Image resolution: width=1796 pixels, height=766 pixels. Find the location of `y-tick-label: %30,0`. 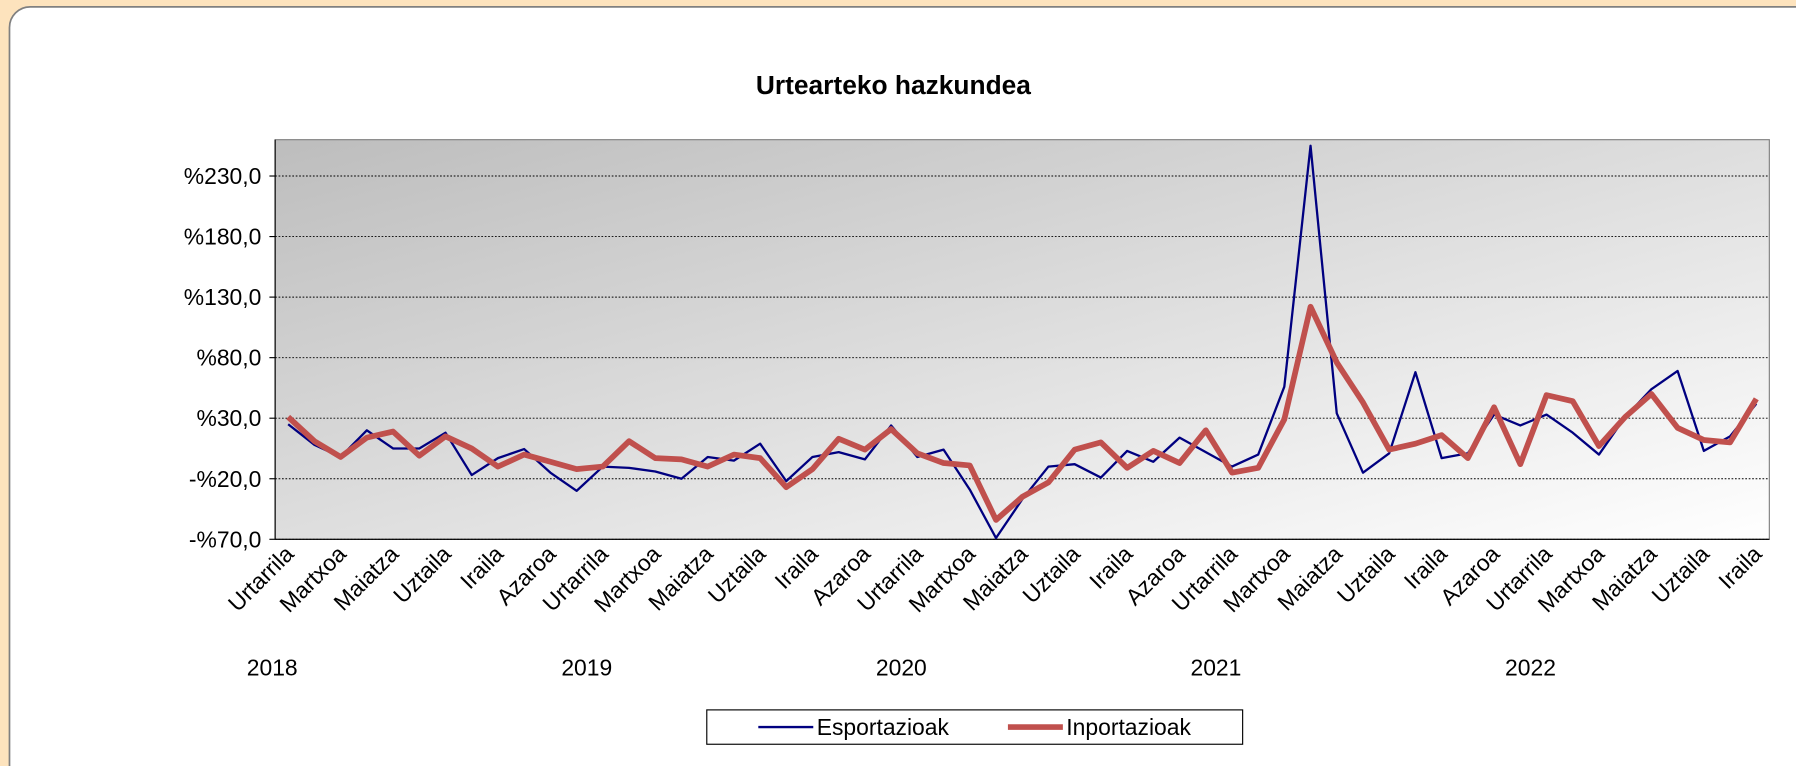

y-tick-label: %30,0 is located at coordinates (229, 418).